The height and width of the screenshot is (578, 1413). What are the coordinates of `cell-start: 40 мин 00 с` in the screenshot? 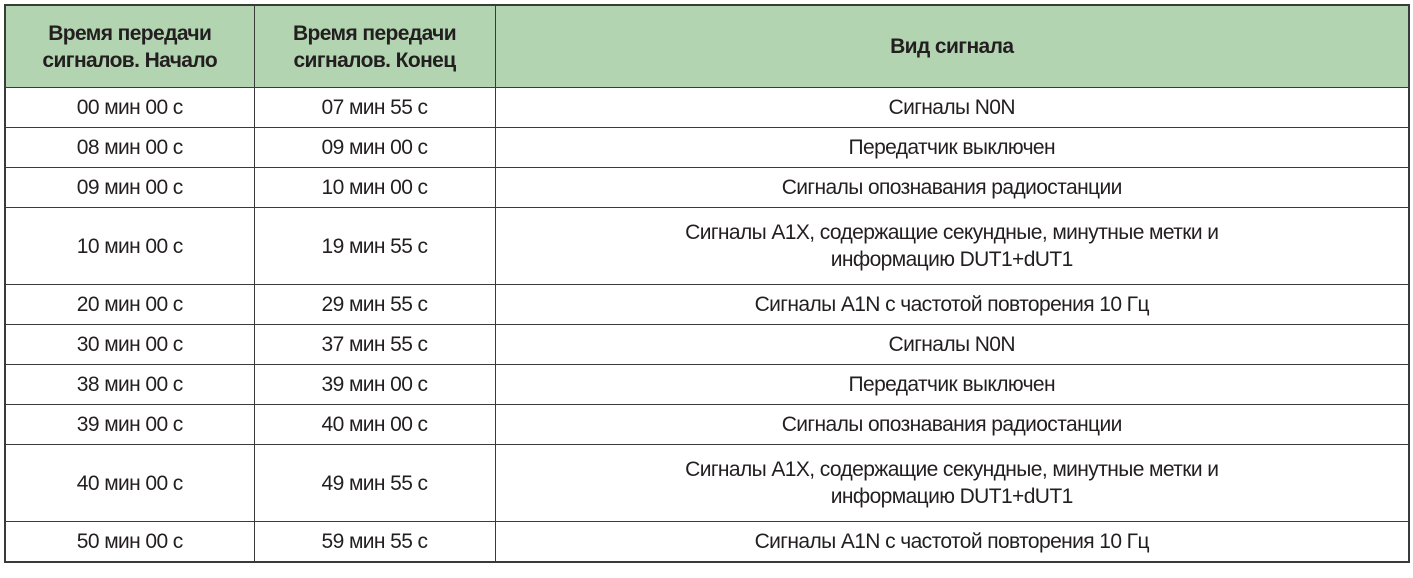 It's located at (129, 483).